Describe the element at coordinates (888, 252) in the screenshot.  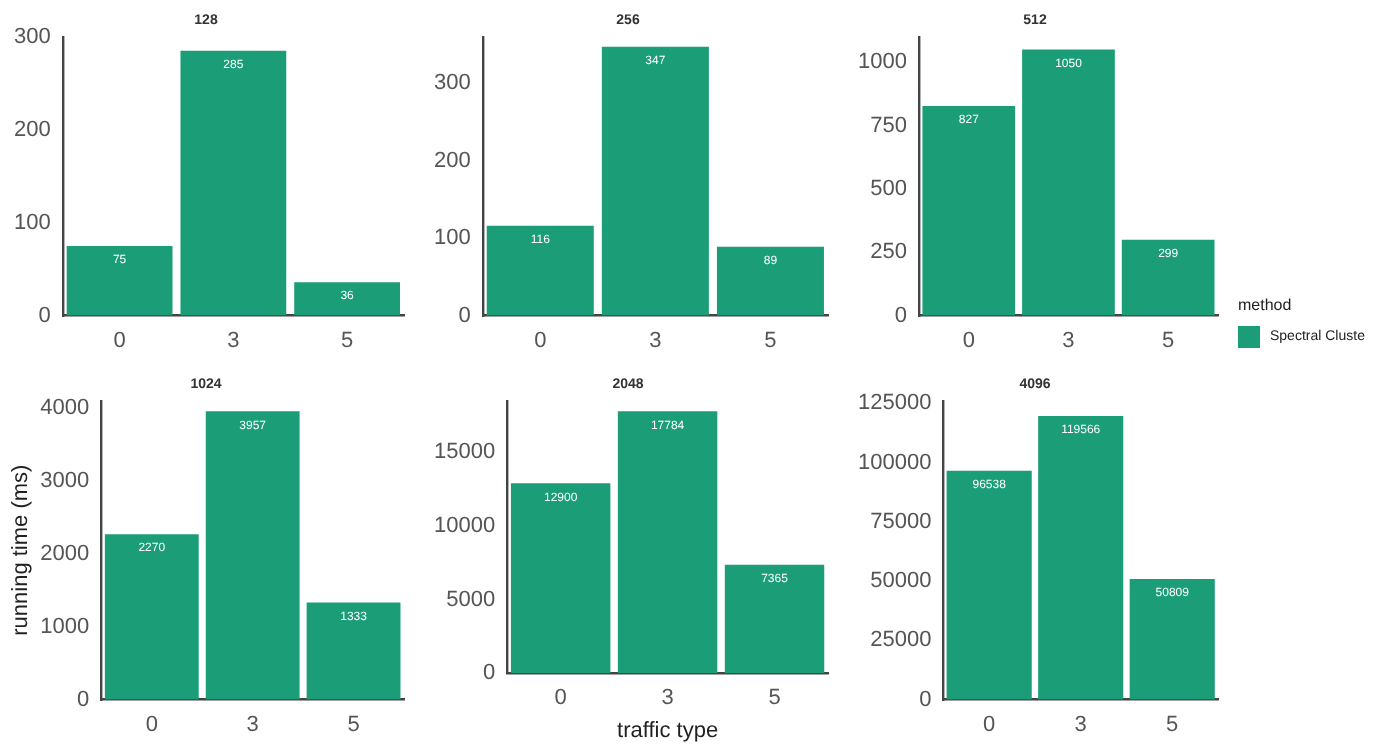
I see `y-tick-label: 250` at that location.